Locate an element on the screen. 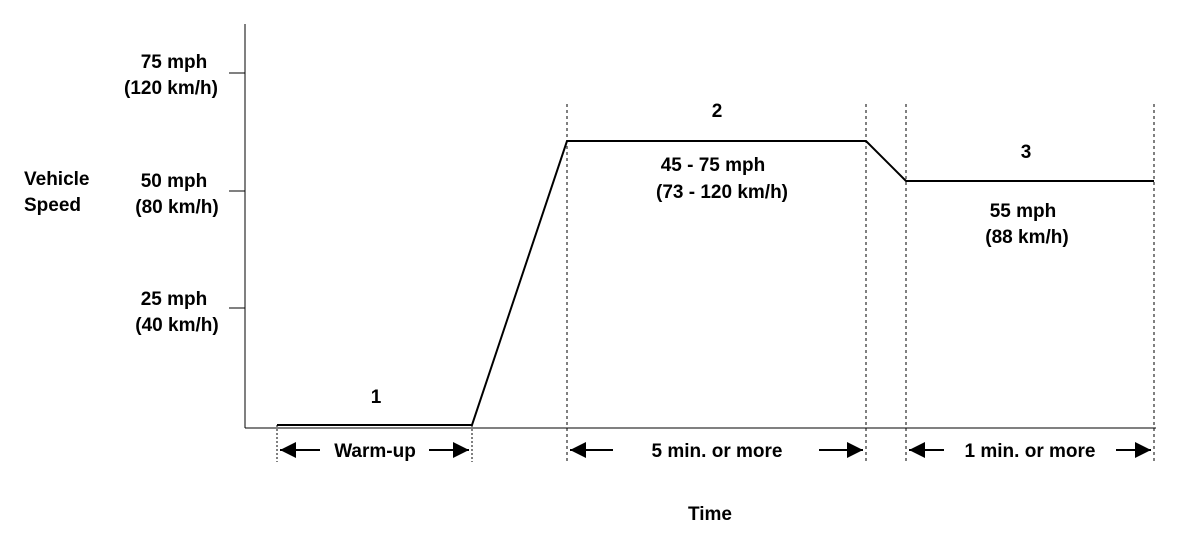  phase-2-number: 2 is located at coordinates (717, 111).